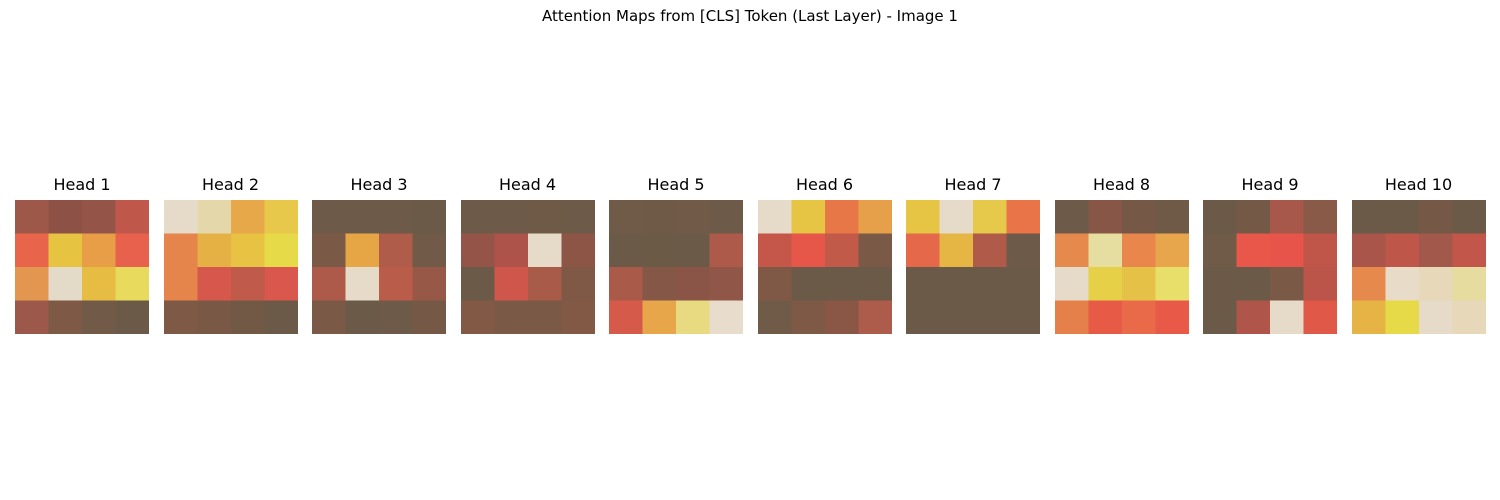 Image resolution: width=1500 pixels, height=500 pixels. Describe the element at coordinates (973, 184) in the screenshot. I see `panel-title: Head 7` at that location.